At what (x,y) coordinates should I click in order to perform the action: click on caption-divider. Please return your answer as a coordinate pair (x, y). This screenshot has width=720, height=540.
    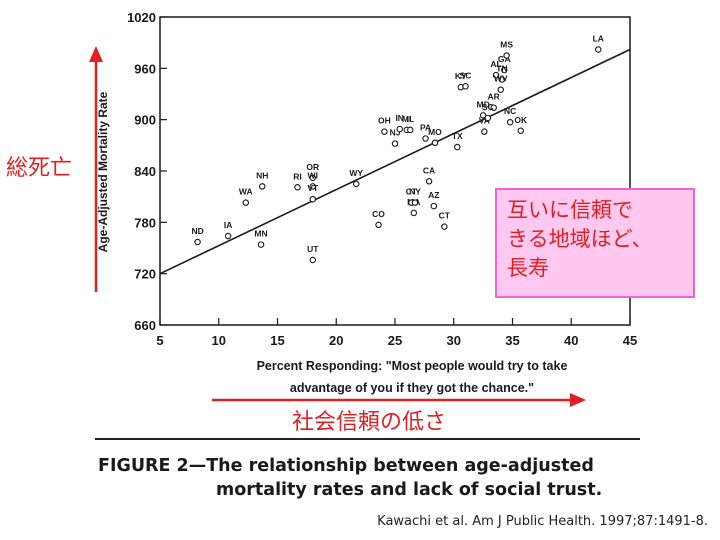
    Looking at the image, I should click on (367, 439).